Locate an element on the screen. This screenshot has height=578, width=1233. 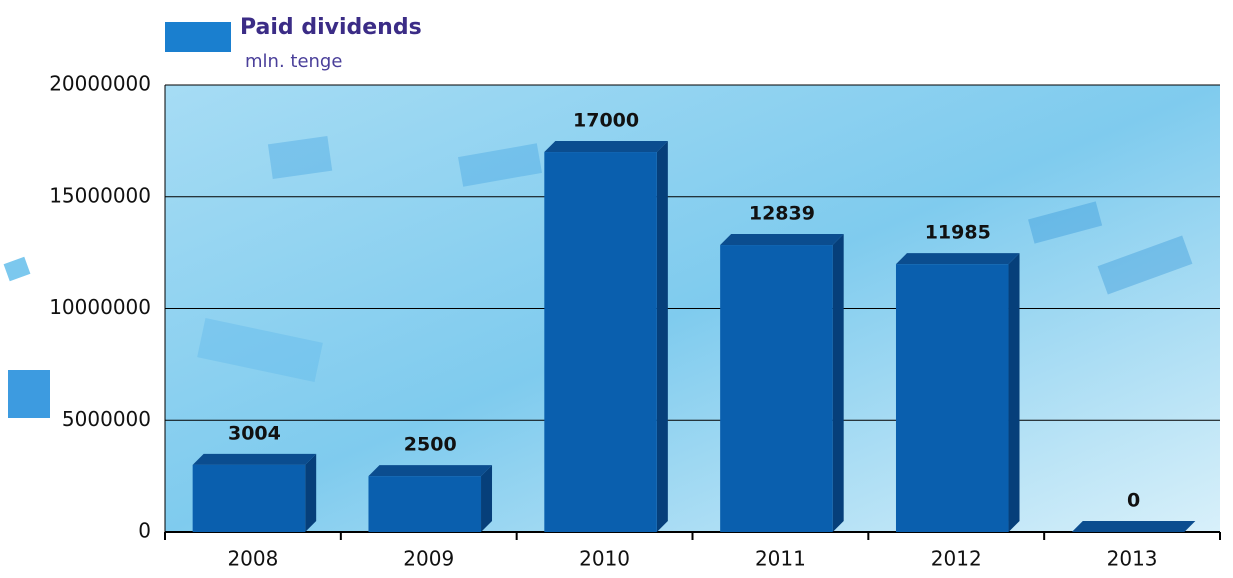
value-label: 0 is located at coordinates (1133, 501).